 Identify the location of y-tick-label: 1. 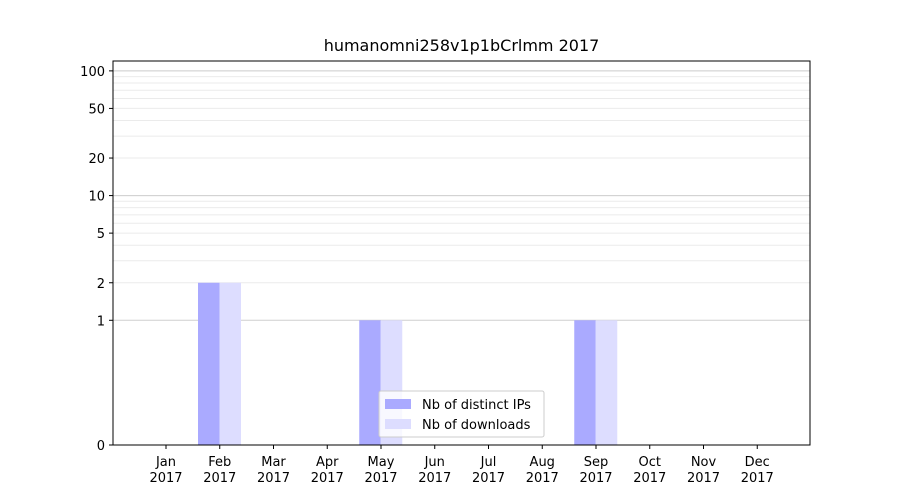
(101, 321).